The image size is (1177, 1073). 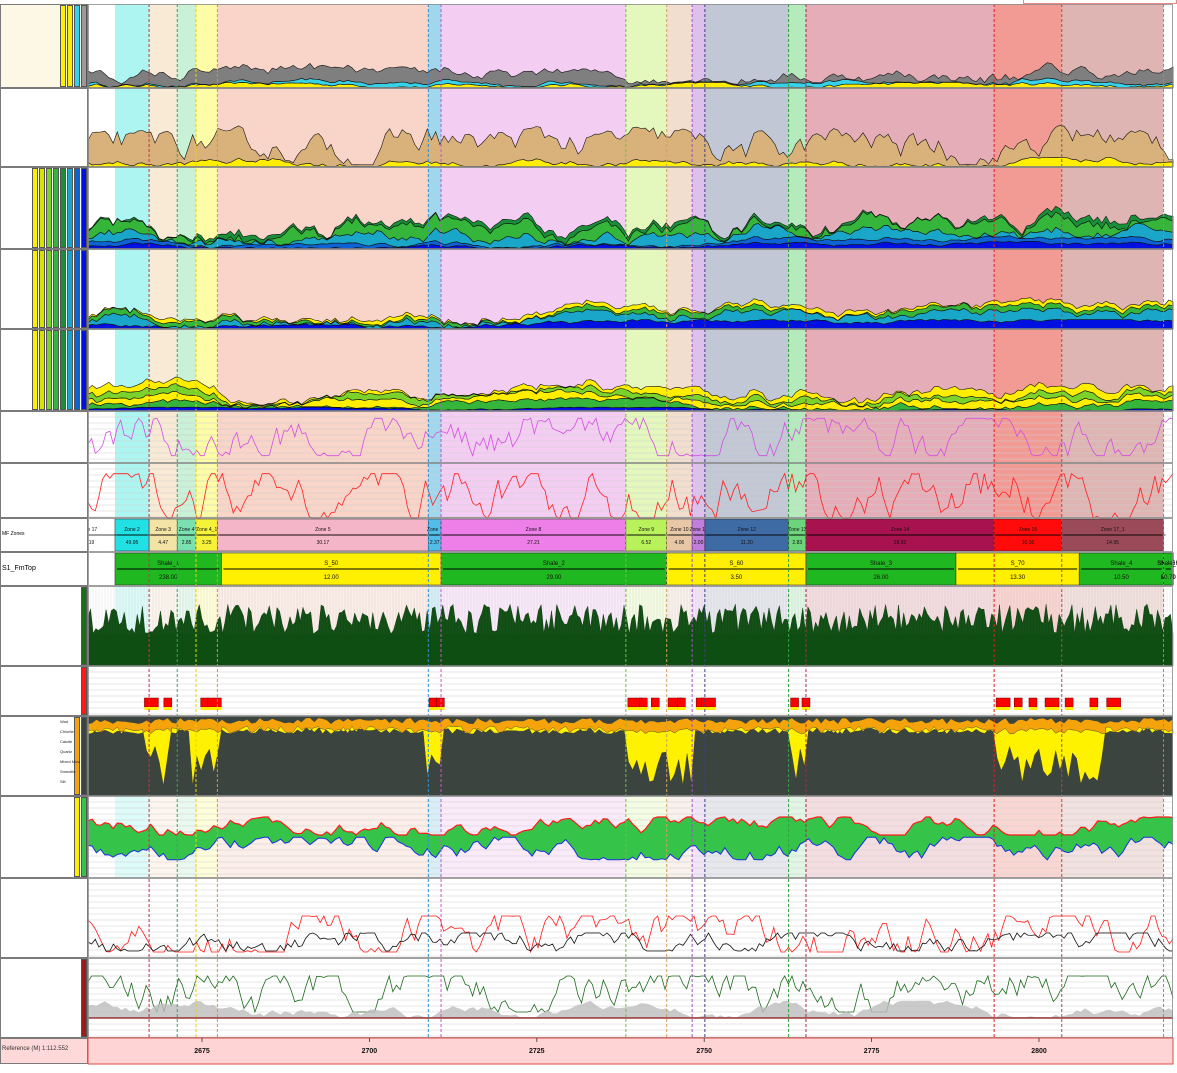 I want to click on track-lithology-header, so click(x=44, y=756).